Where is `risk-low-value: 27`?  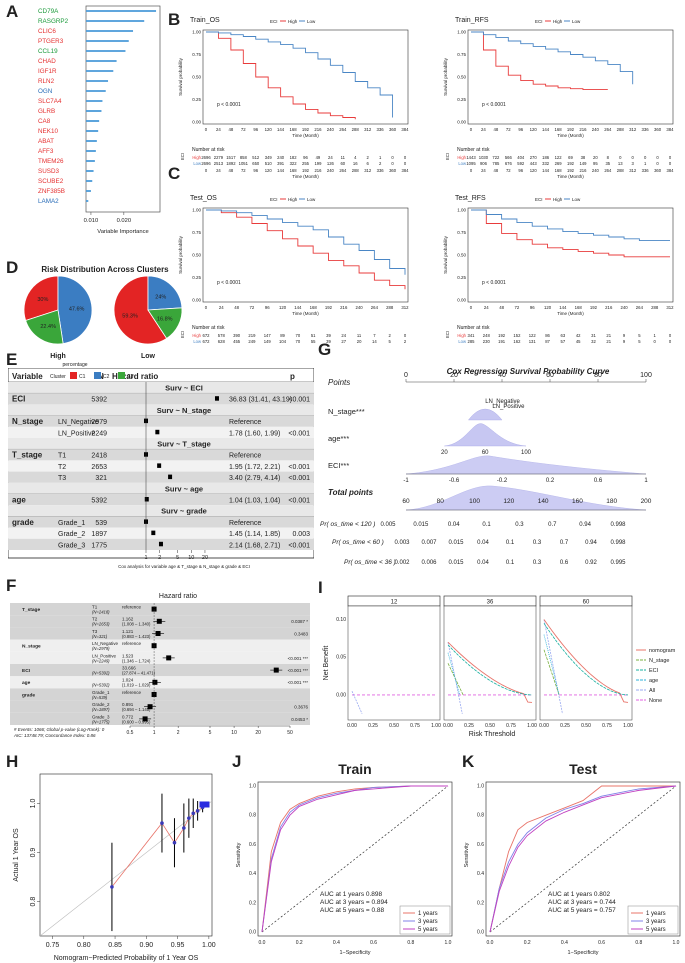
risk-low-value: 27 is located at coordinates (343, 341).